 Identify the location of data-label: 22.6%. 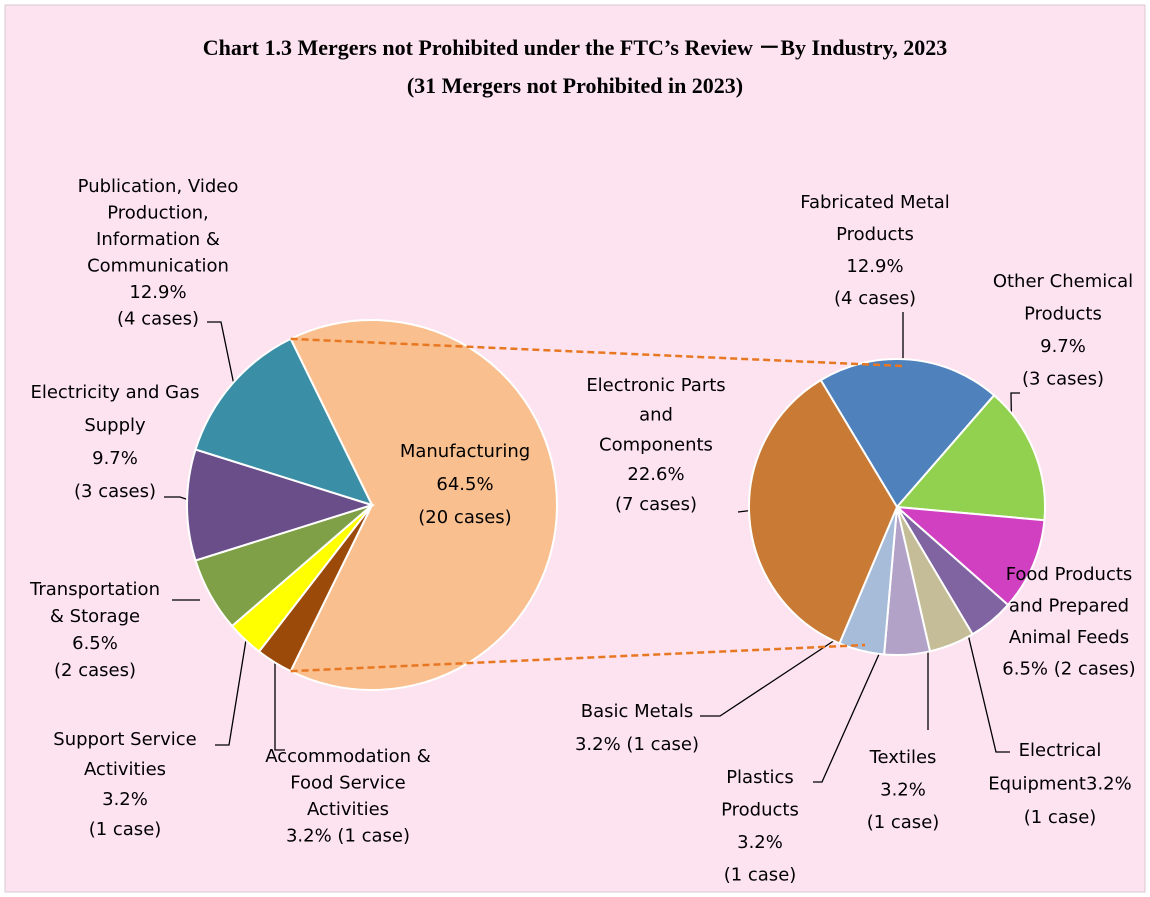
(655, 474).